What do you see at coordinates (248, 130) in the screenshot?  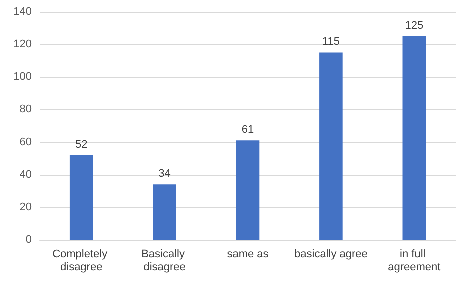 I see `data-label: 61` at bounding box center [248, 130].